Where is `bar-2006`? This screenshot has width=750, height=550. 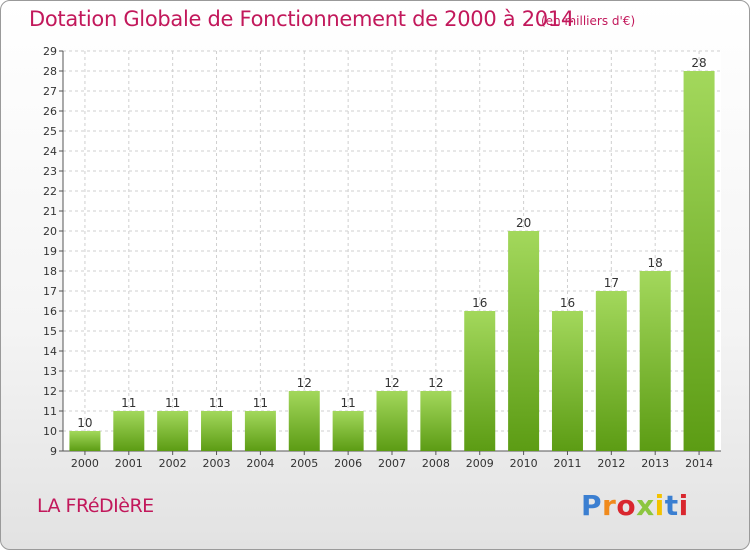 bar-2006 is located at coordinates (348, 431).